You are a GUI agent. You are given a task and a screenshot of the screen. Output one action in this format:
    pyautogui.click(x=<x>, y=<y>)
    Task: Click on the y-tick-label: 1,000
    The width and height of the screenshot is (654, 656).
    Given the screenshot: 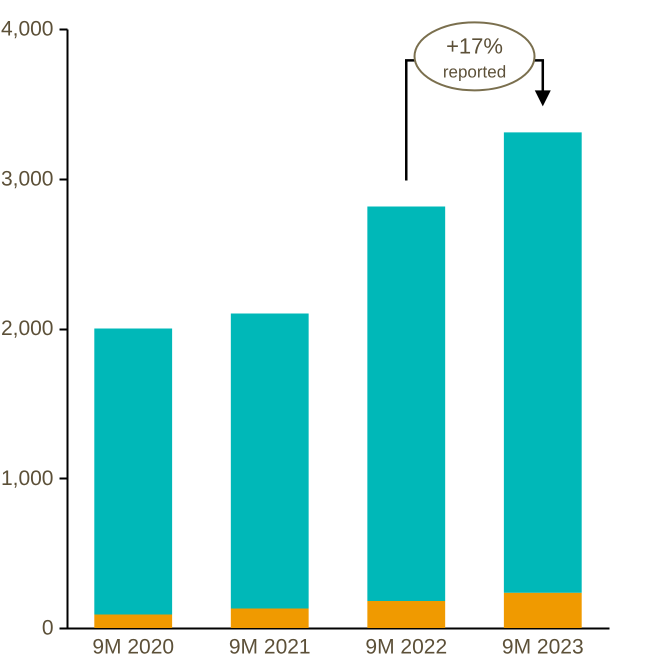 What is the action you would take?
    pyautogui.click(x=27, y=478)
    